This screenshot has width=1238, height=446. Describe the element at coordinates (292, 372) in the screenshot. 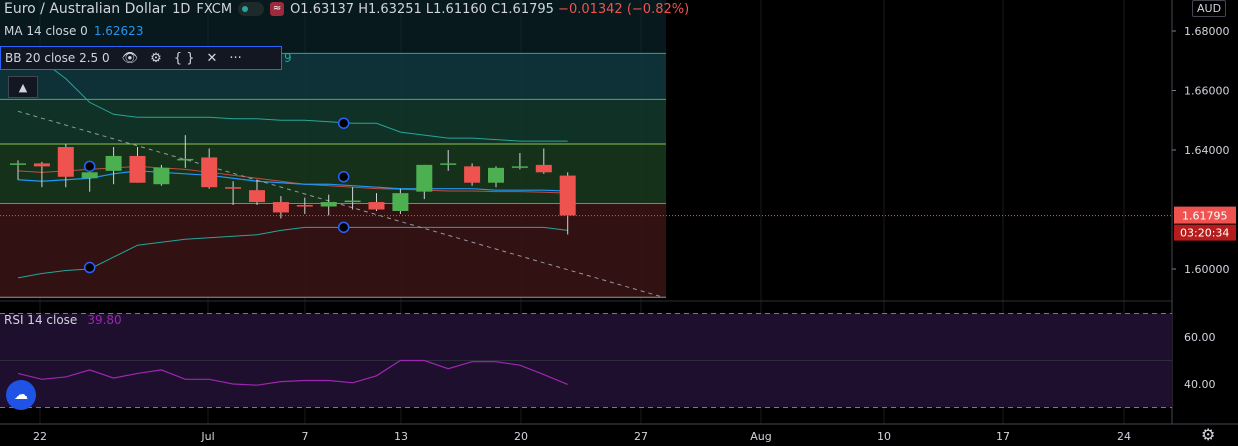

I see `rsi-line` at that location.